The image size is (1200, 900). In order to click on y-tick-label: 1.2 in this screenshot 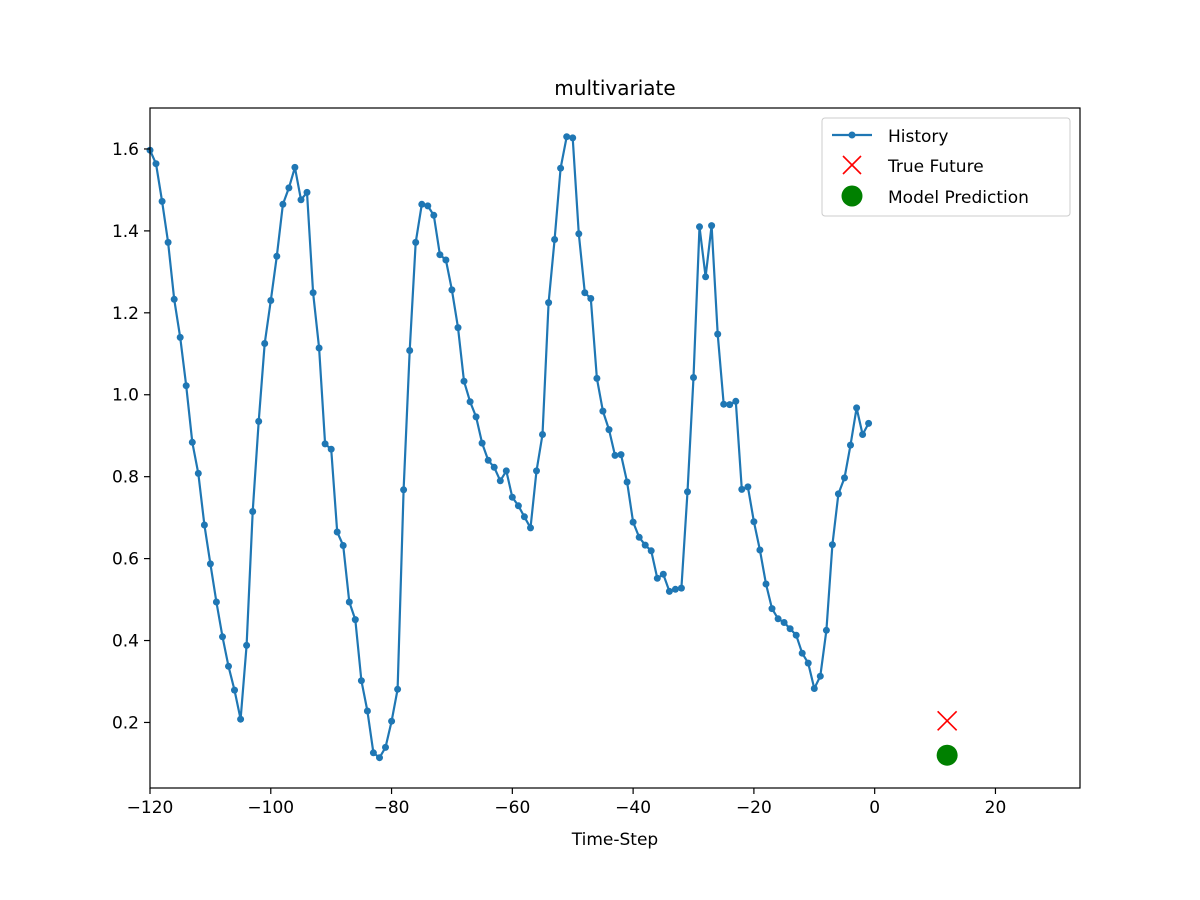, I will do `click(125, 314)`.